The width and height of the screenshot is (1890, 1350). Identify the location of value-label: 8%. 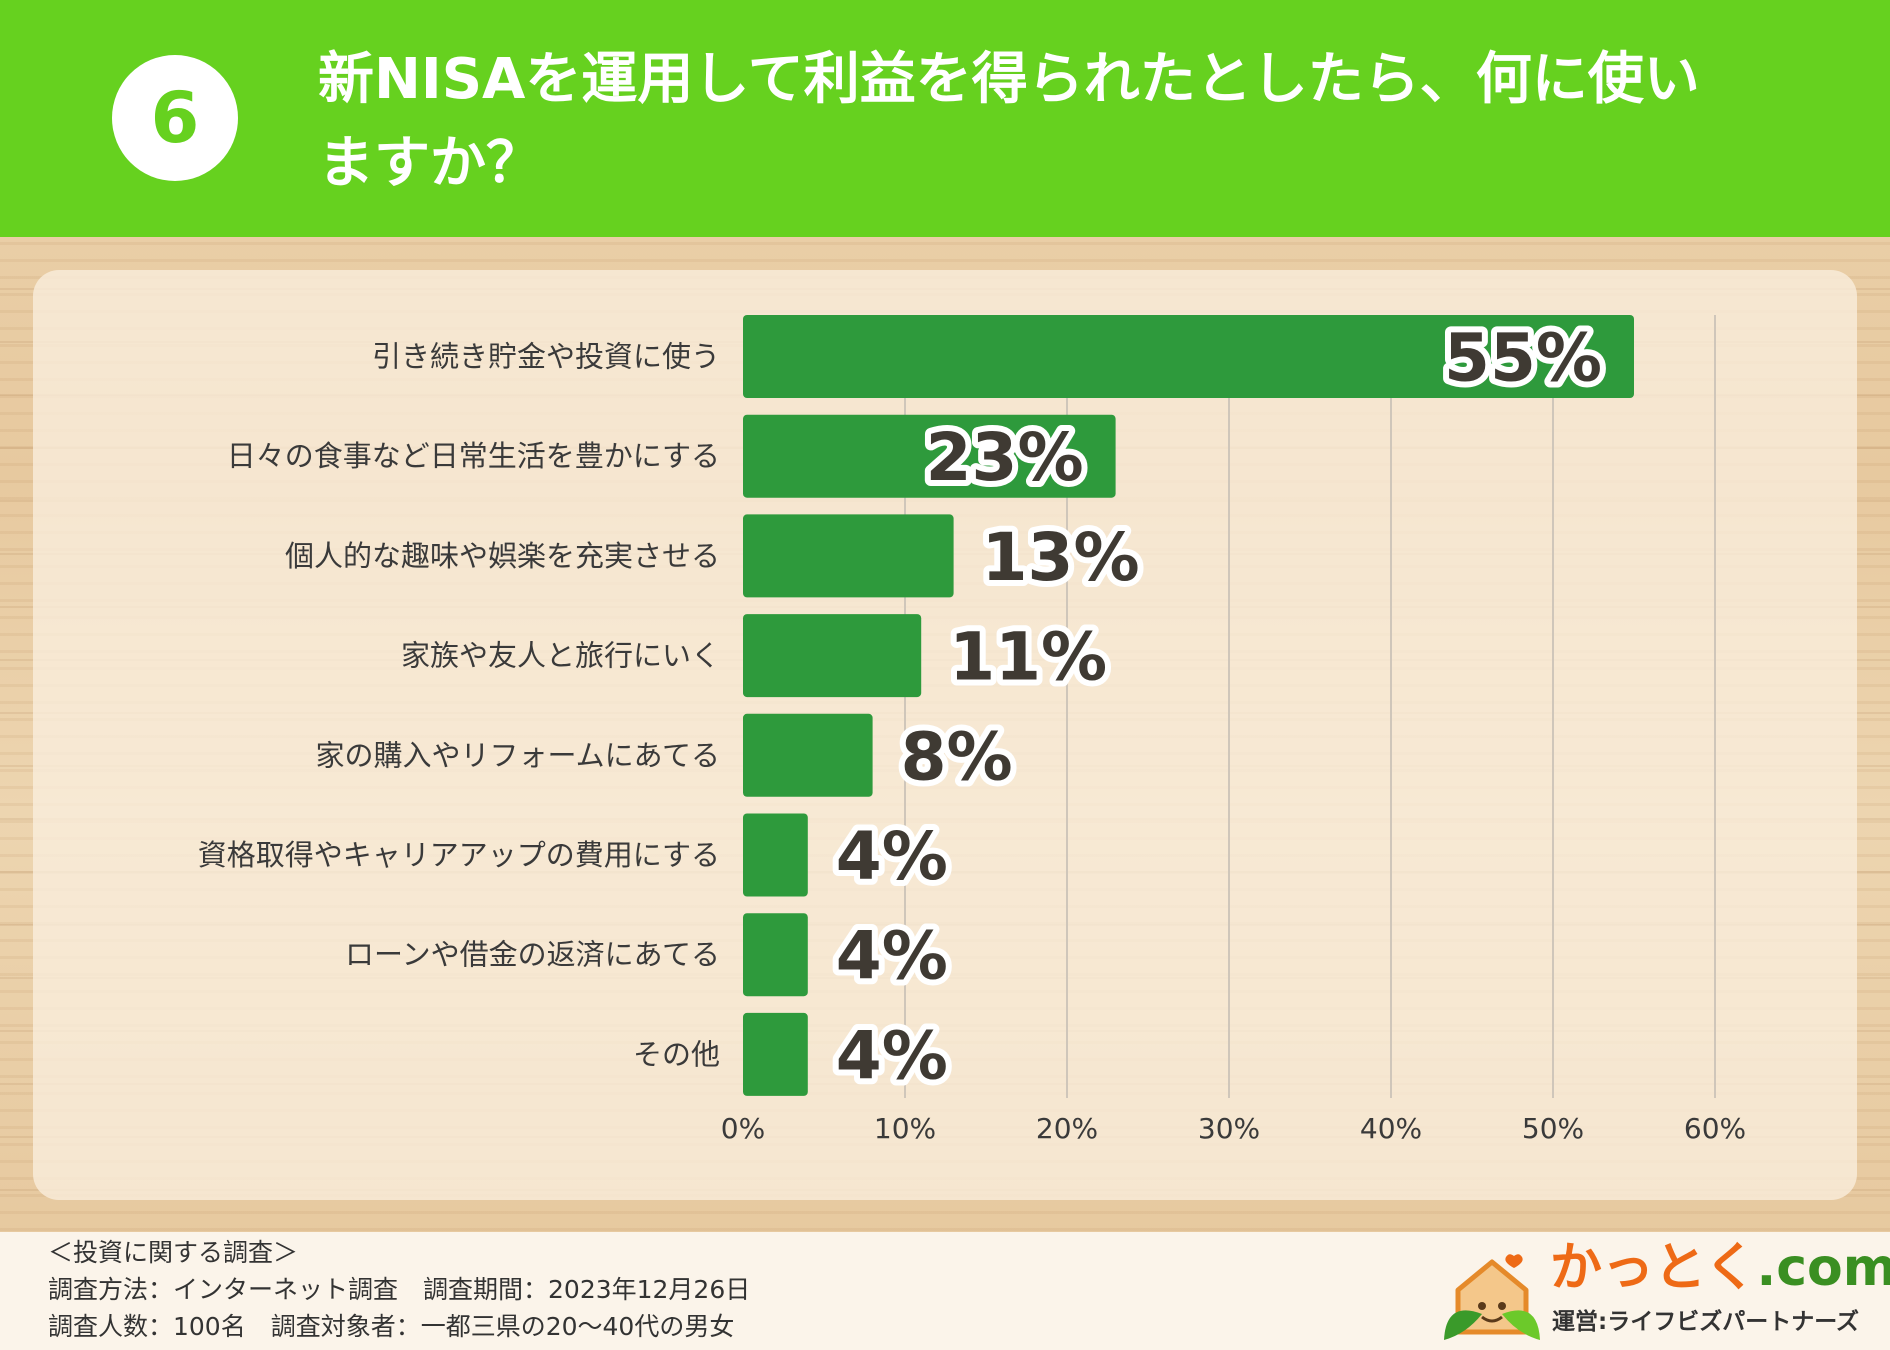
(957, 756).